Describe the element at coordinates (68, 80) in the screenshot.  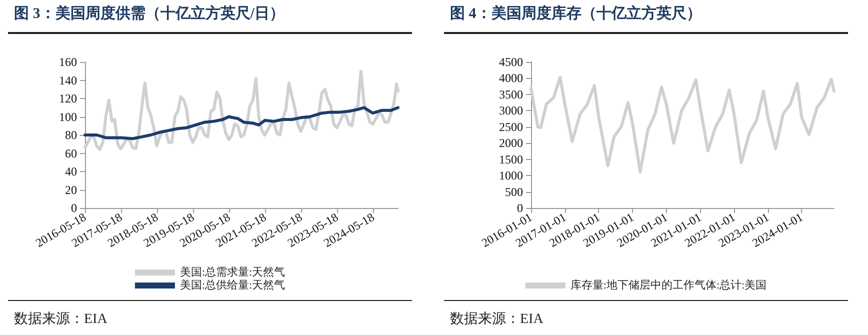
I see `y-tick-label: 140` at that location.